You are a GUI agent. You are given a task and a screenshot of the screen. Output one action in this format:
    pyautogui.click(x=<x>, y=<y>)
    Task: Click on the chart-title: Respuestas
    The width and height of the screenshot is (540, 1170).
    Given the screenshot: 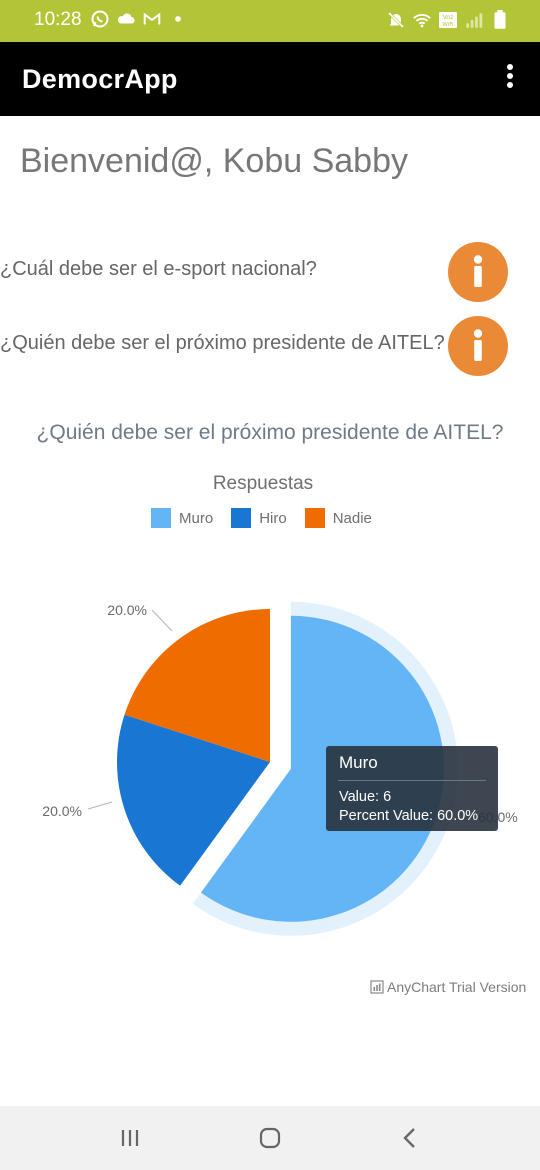 What is the action you would take?
    pyautogui.click(x=263, y=483)
    